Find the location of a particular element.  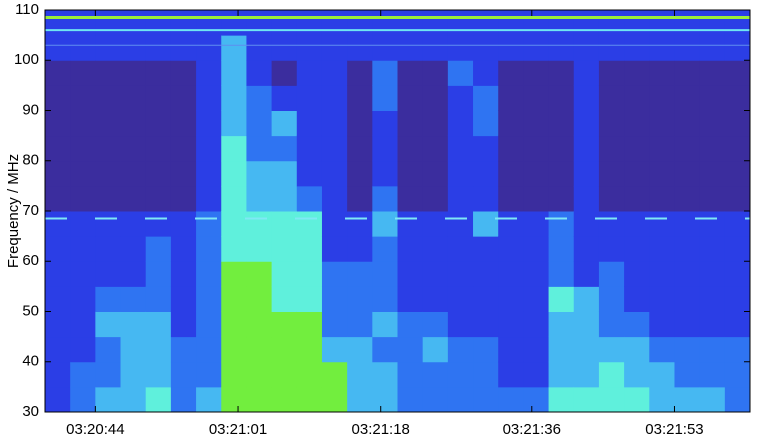

y-tick-label: 80 is located at coordinates (30, 160).